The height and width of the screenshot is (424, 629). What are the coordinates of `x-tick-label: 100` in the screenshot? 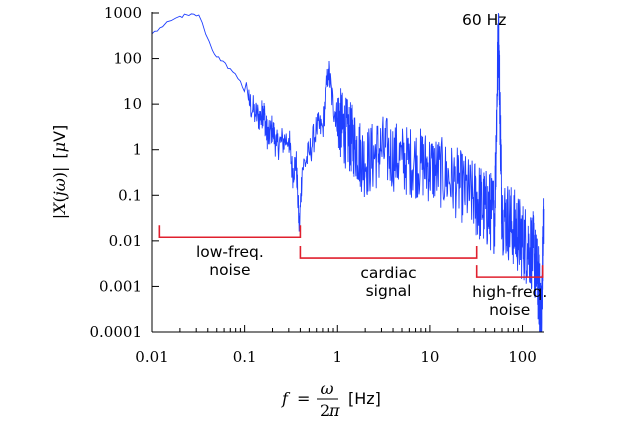 It's located at (522, 357).